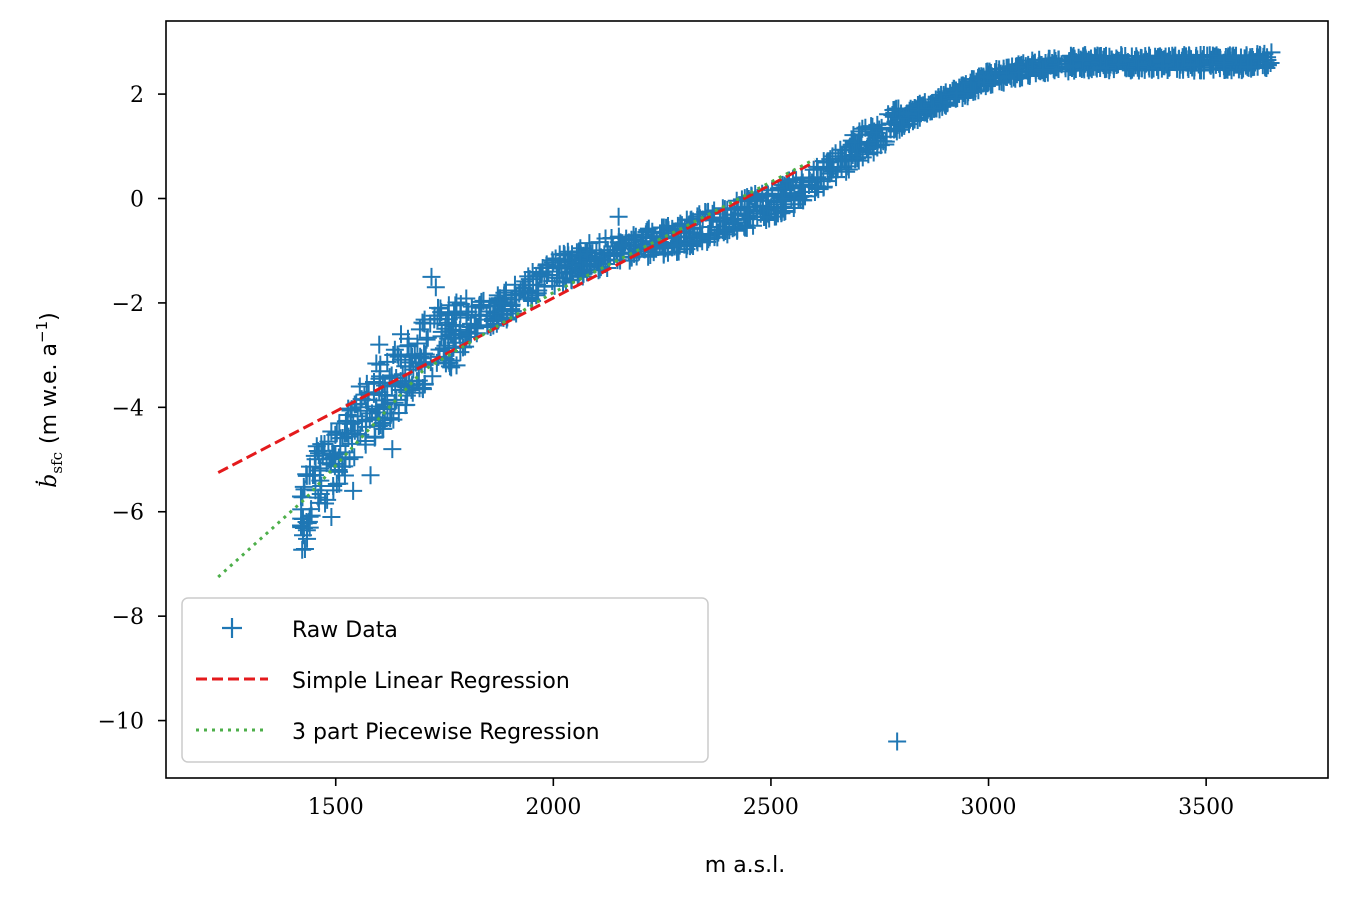  Describe the element at coordinates (128, 304) in the screenshot. I see `y-tick-label: −2` at that location.